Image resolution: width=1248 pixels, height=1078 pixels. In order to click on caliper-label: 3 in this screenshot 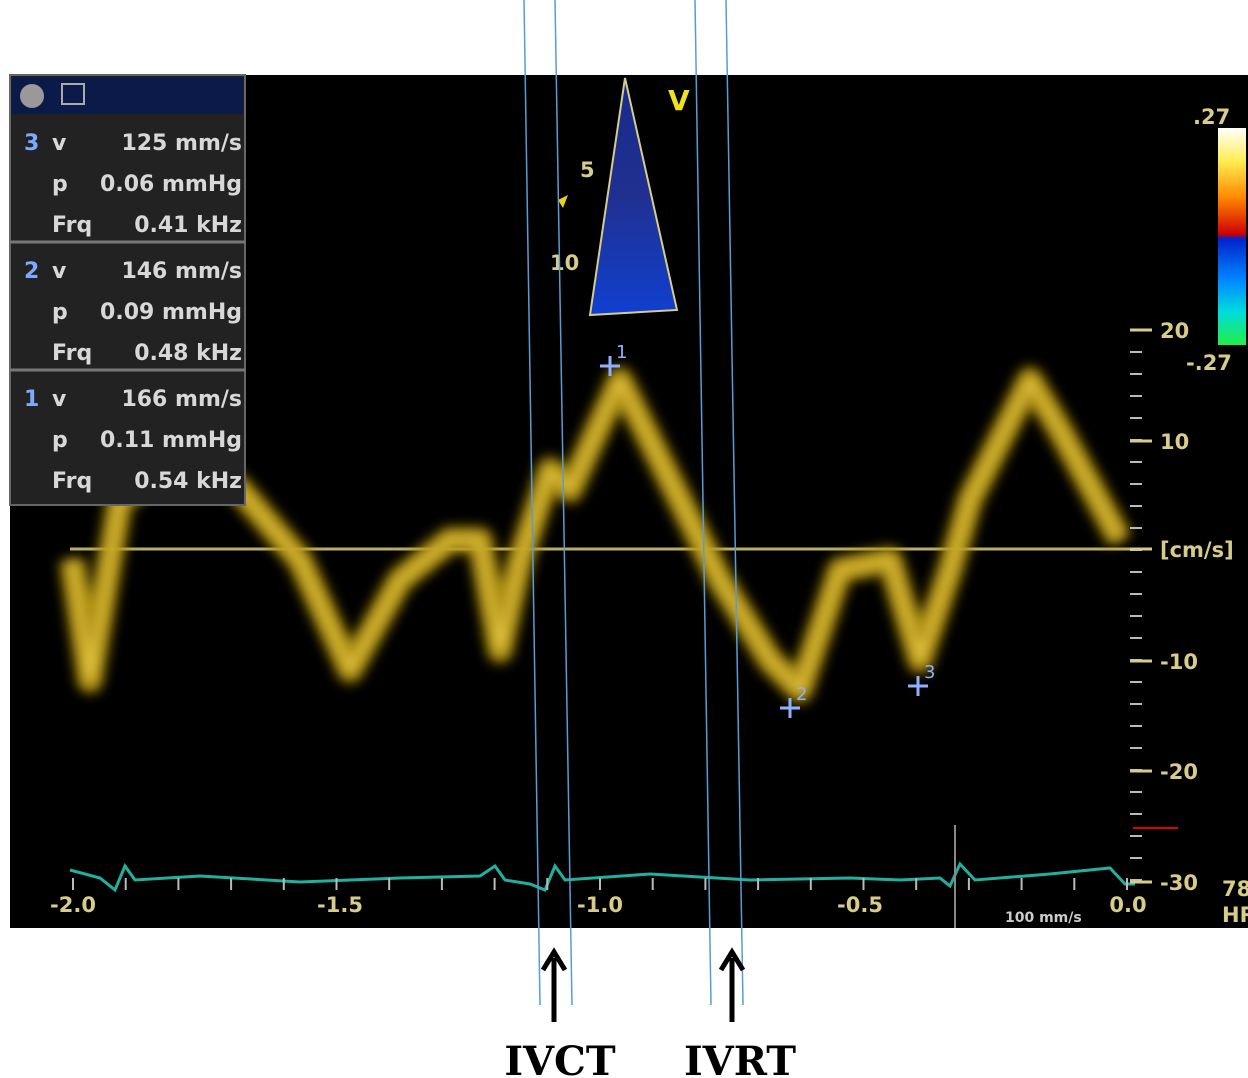, I will do `click(929, 672)`.